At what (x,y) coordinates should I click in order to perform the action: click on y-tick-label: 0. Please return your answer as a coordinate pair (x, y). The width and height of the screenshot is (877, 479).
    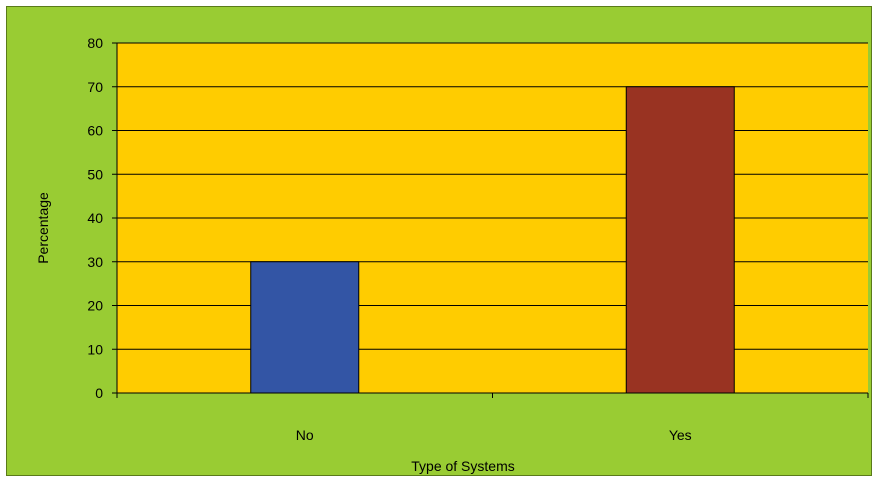
    Looking at the image, I should click on (99, 393).